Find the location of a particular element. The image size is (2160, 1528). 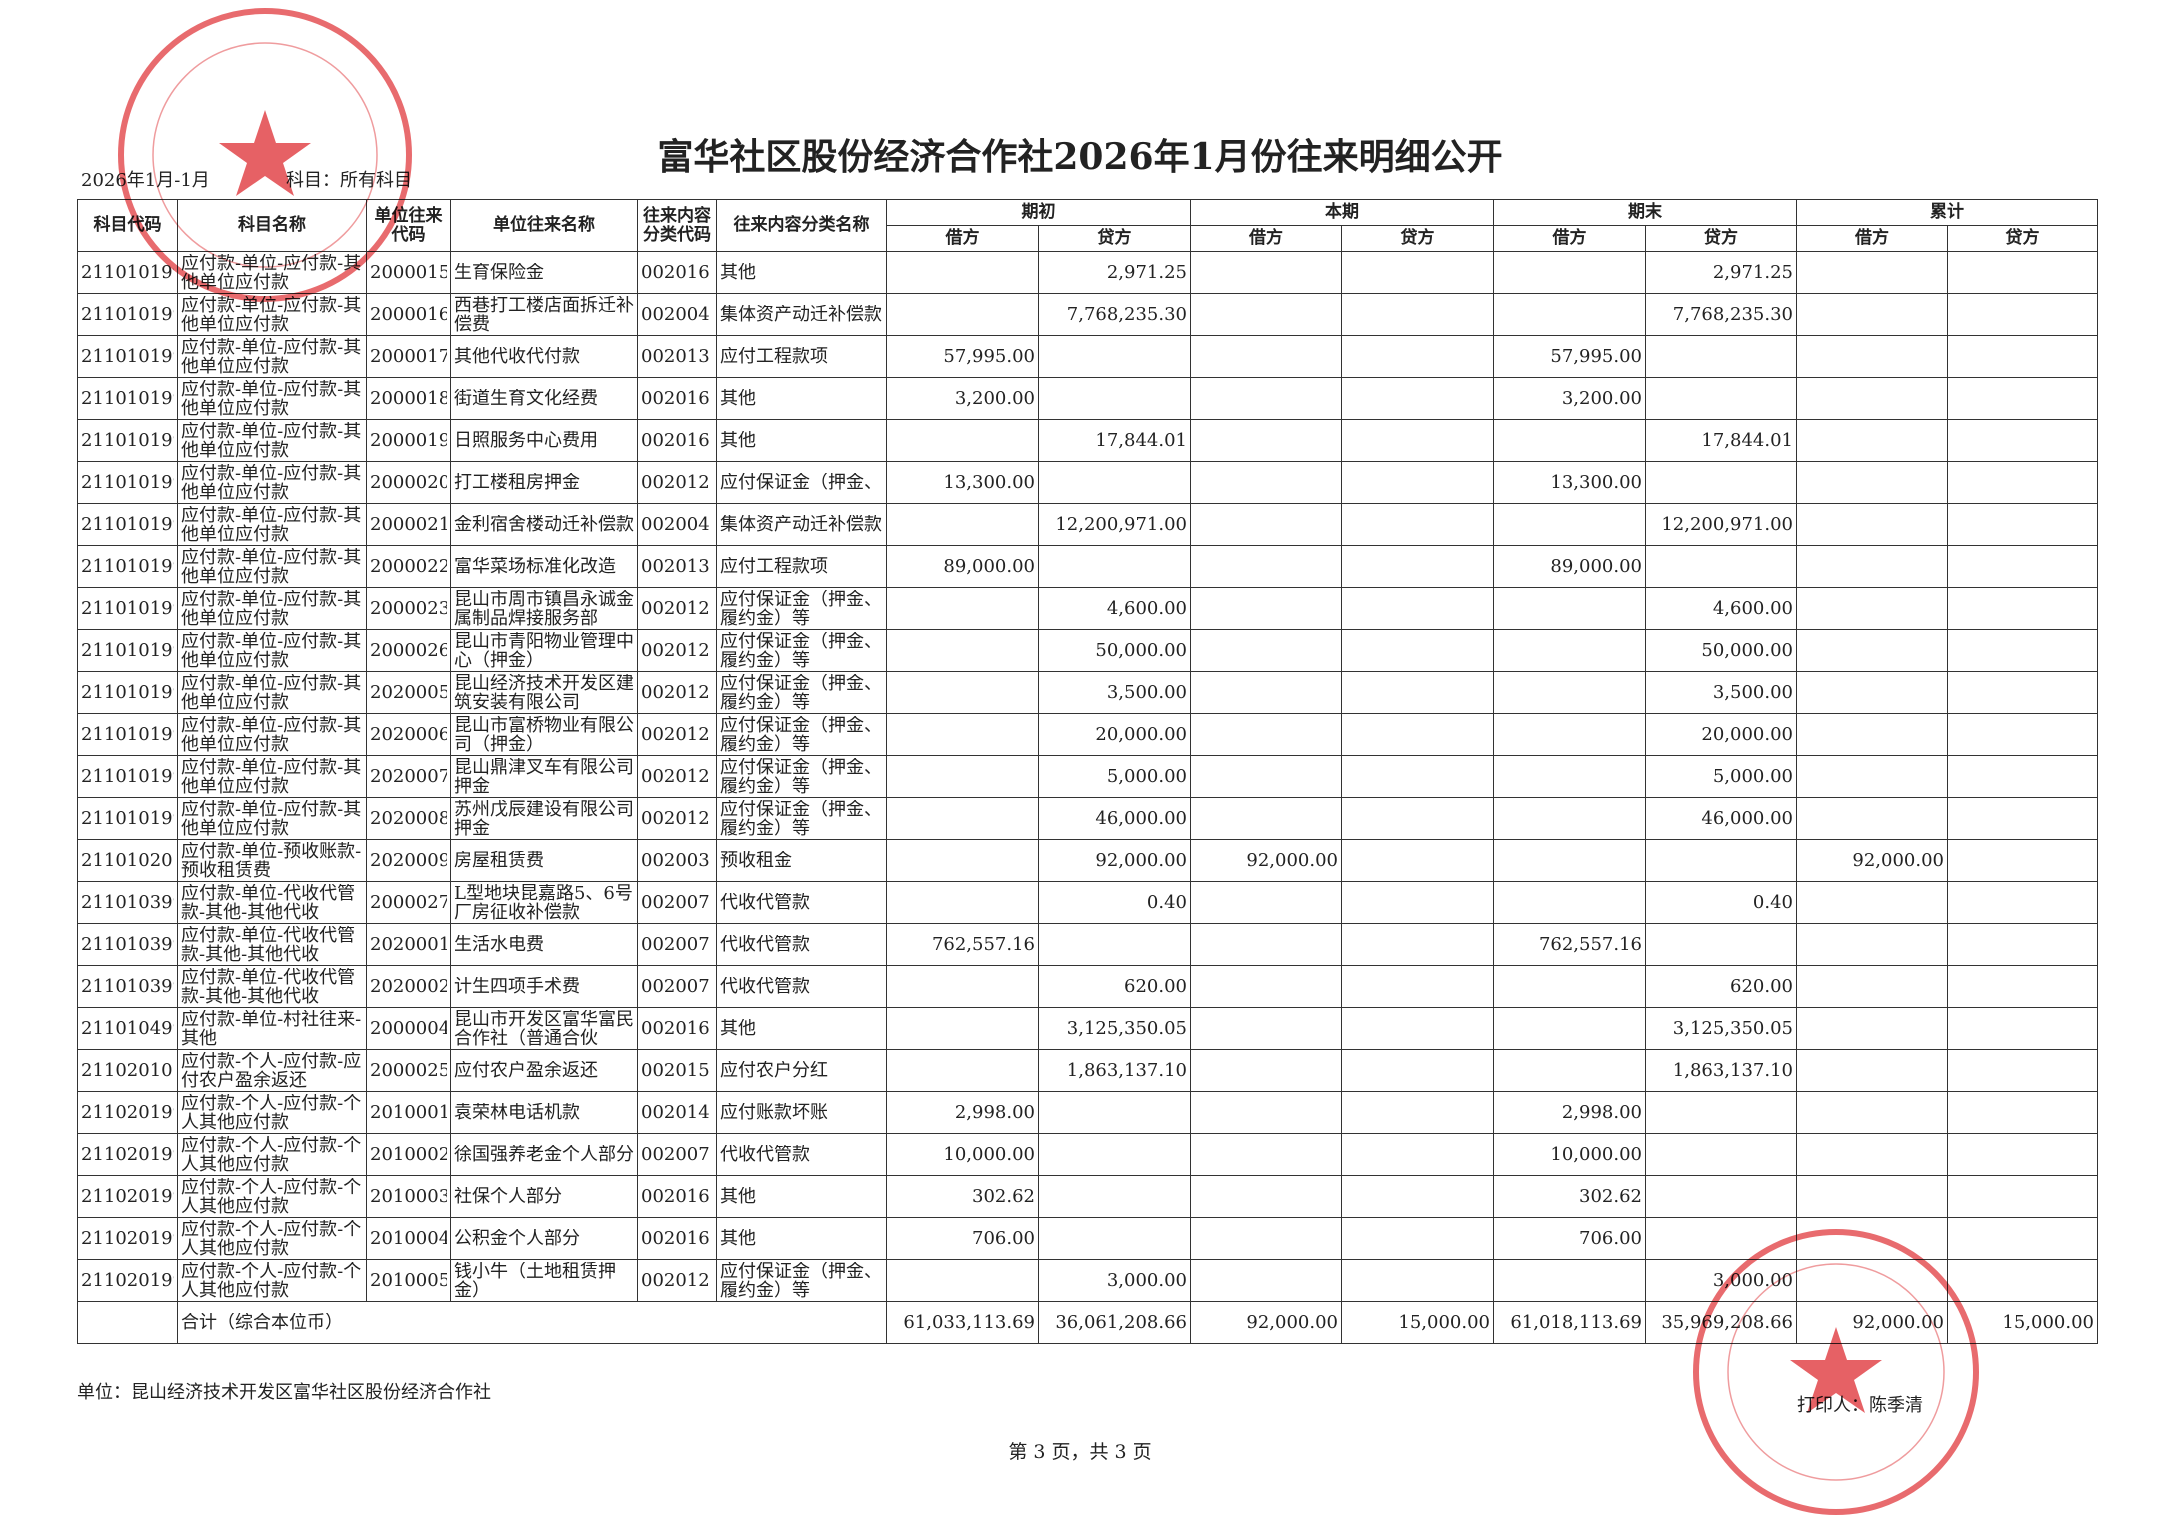

text-cell: 002016 is located at coordinates (677, 1028).